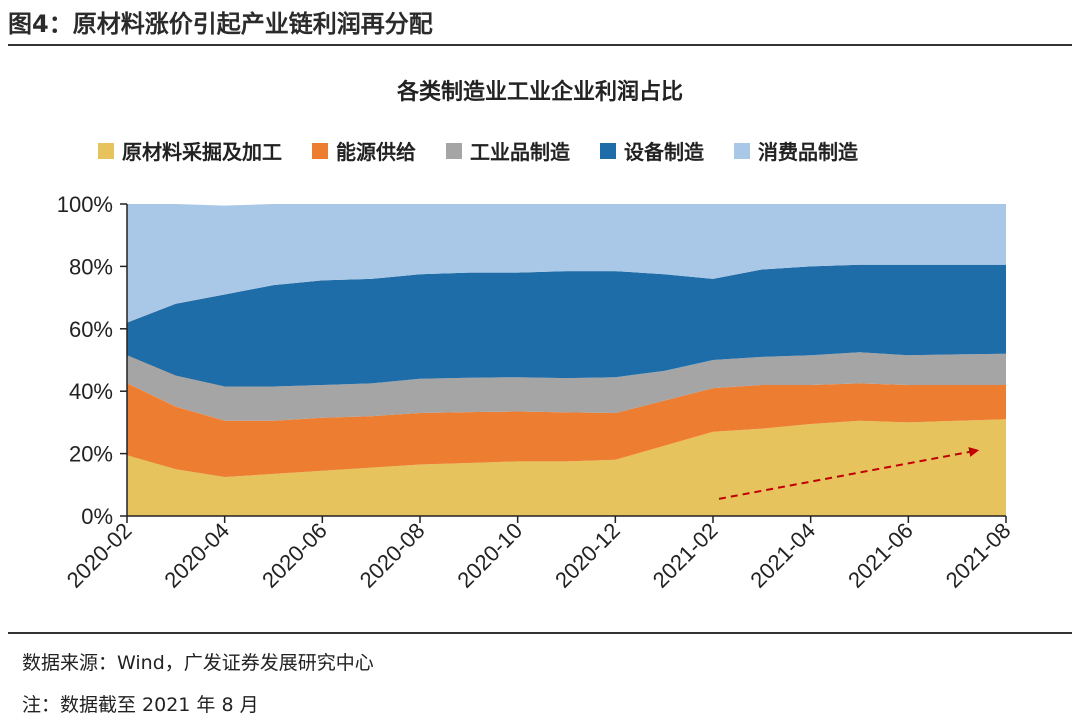 Image resolution: width=1080 pixels, height=722 pixels. Describe the element at coordinates (376, 152) in the screenshot. I see `legend-label-energy: 能源供给` at that location.